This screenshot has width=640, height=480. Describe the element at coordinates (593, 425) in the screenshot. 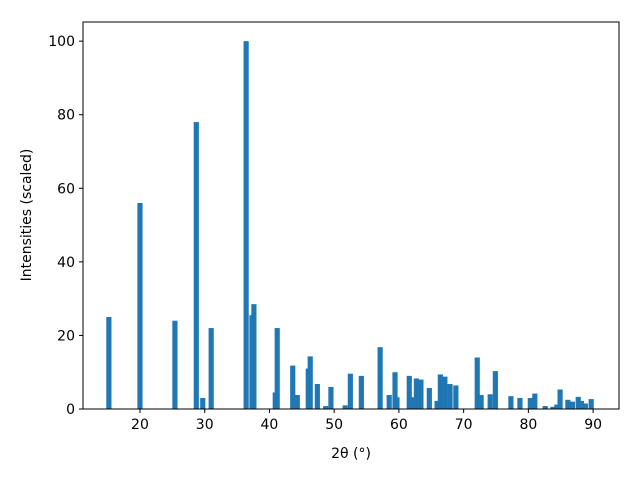

I see `x-tick-label: 90` at that location.